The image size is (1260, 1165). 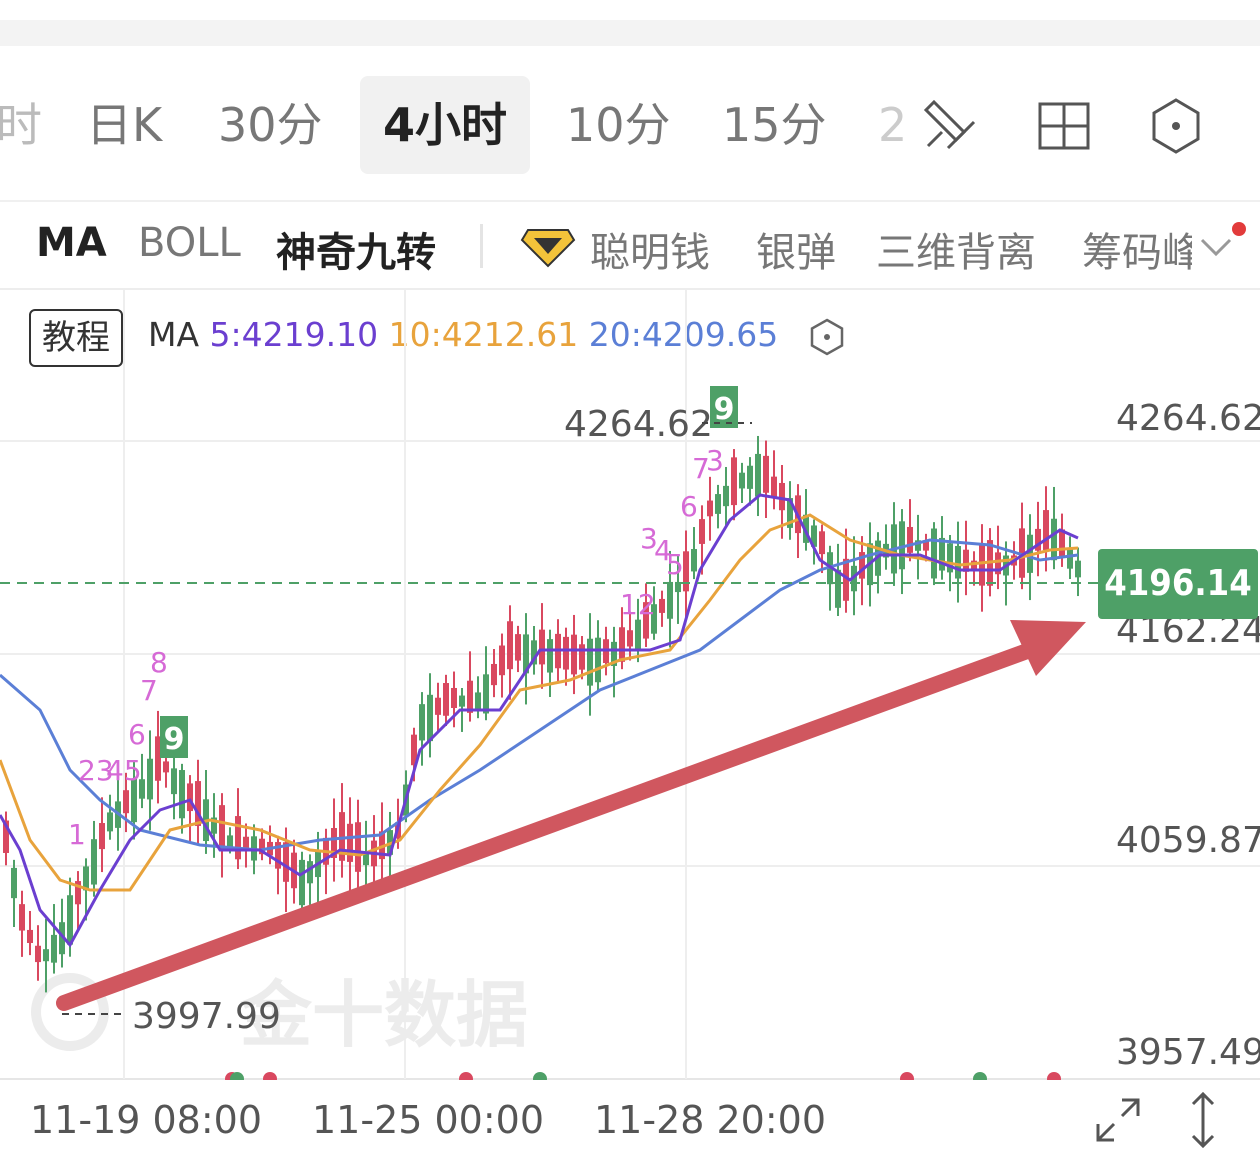 I want to click on vertical-scale-icon, so click(x=1203, y=1120).